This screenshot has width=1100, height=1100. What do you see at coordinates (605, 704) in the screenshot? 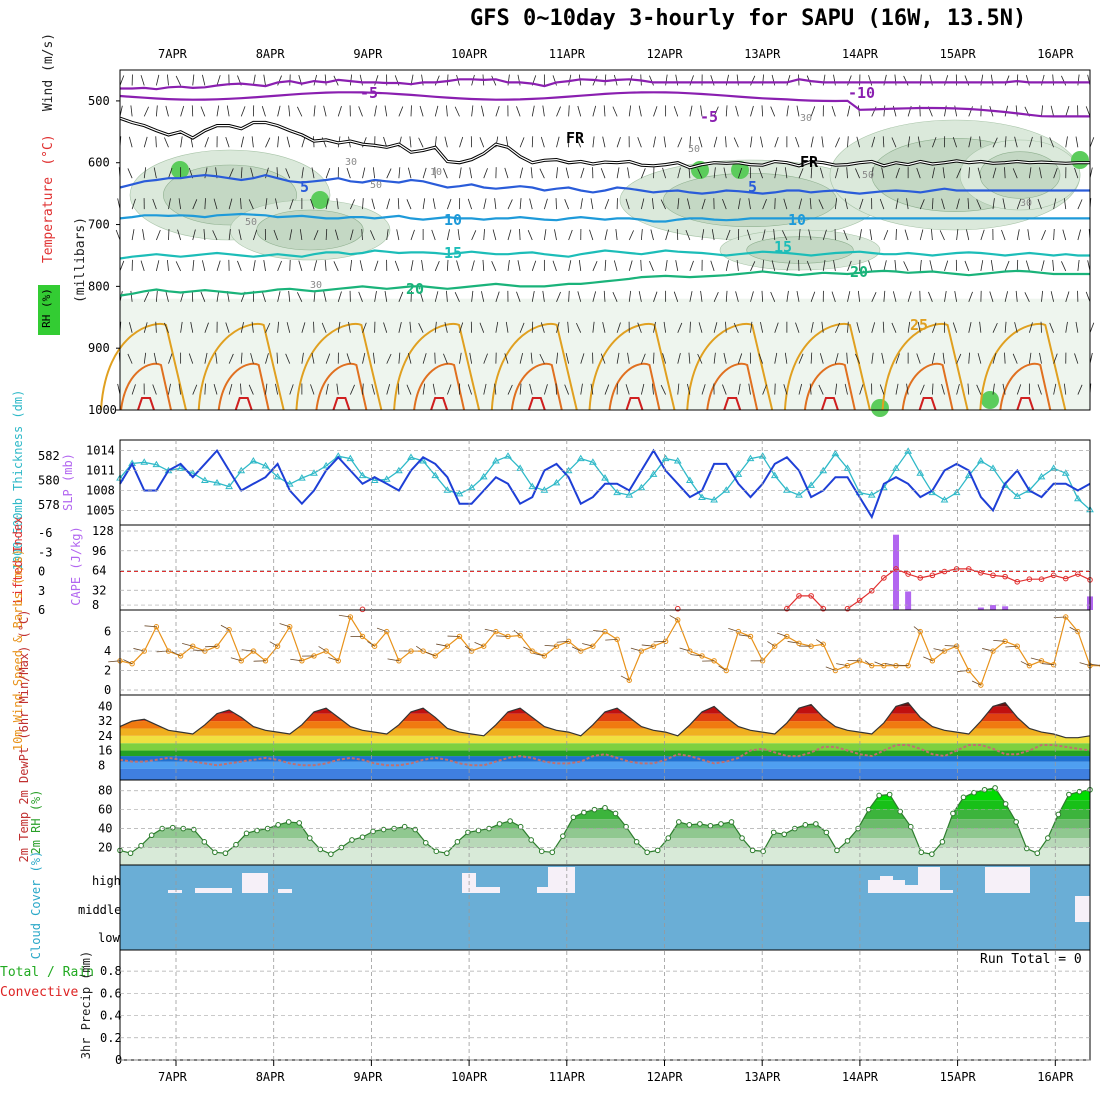
I see `temp-band` at bounding box center [605, 704].